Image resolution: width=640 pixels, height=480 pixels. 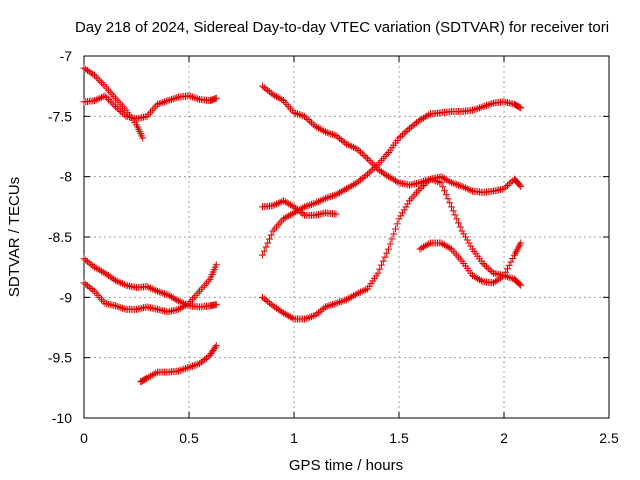 What do you see at coordinates (609, 438) in the screenshot?
I see `x-tick-label: 2.5` at bounding box center [609, 438].